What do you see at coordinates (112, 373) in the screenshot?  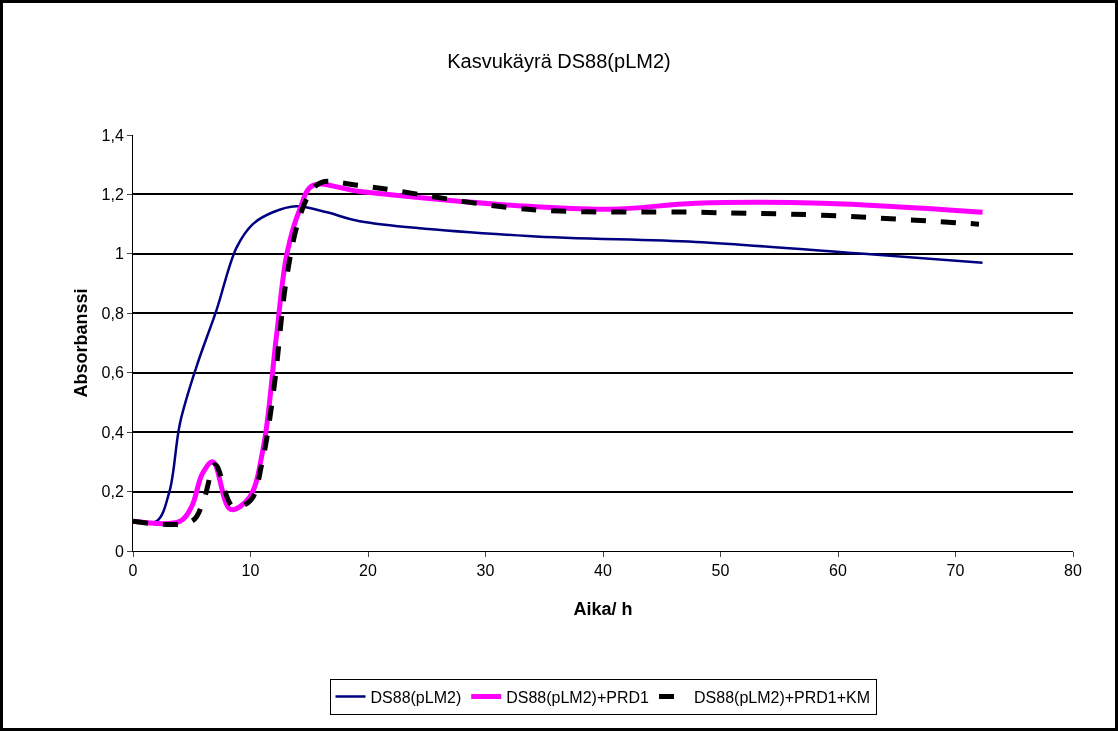 I see `y-tick-label: 0,6` at bounding box center [112, 373].